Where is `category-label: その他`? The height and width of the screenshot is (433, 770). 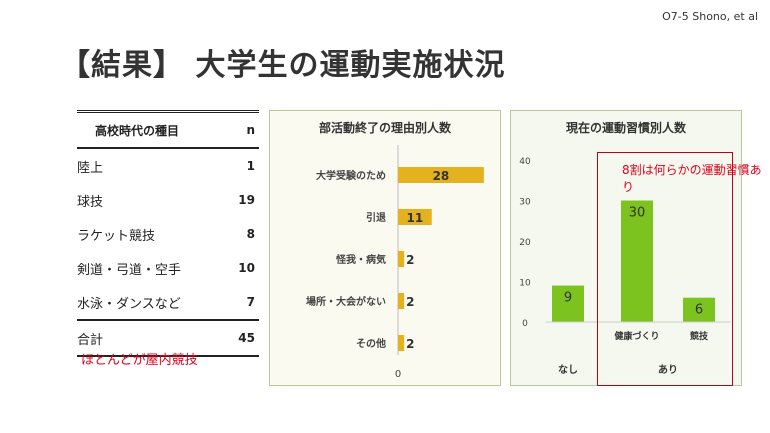
category-label: その他 is located at coordinates (371, 343).